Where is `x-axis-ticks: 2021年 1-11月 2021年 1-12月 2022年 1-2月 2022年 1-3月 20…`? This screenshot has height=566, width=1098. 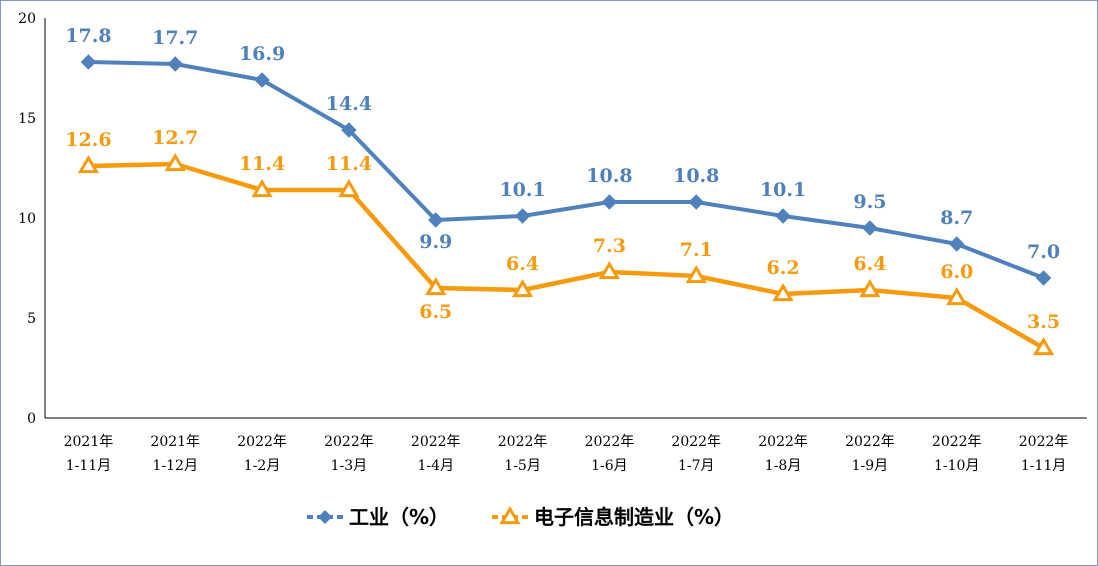 x-axis-ticks: 2021年 1-11月 2021年 1-12月 2022年 1-2月 2022年 1-3月 20… is located at coordinates (566, 454).